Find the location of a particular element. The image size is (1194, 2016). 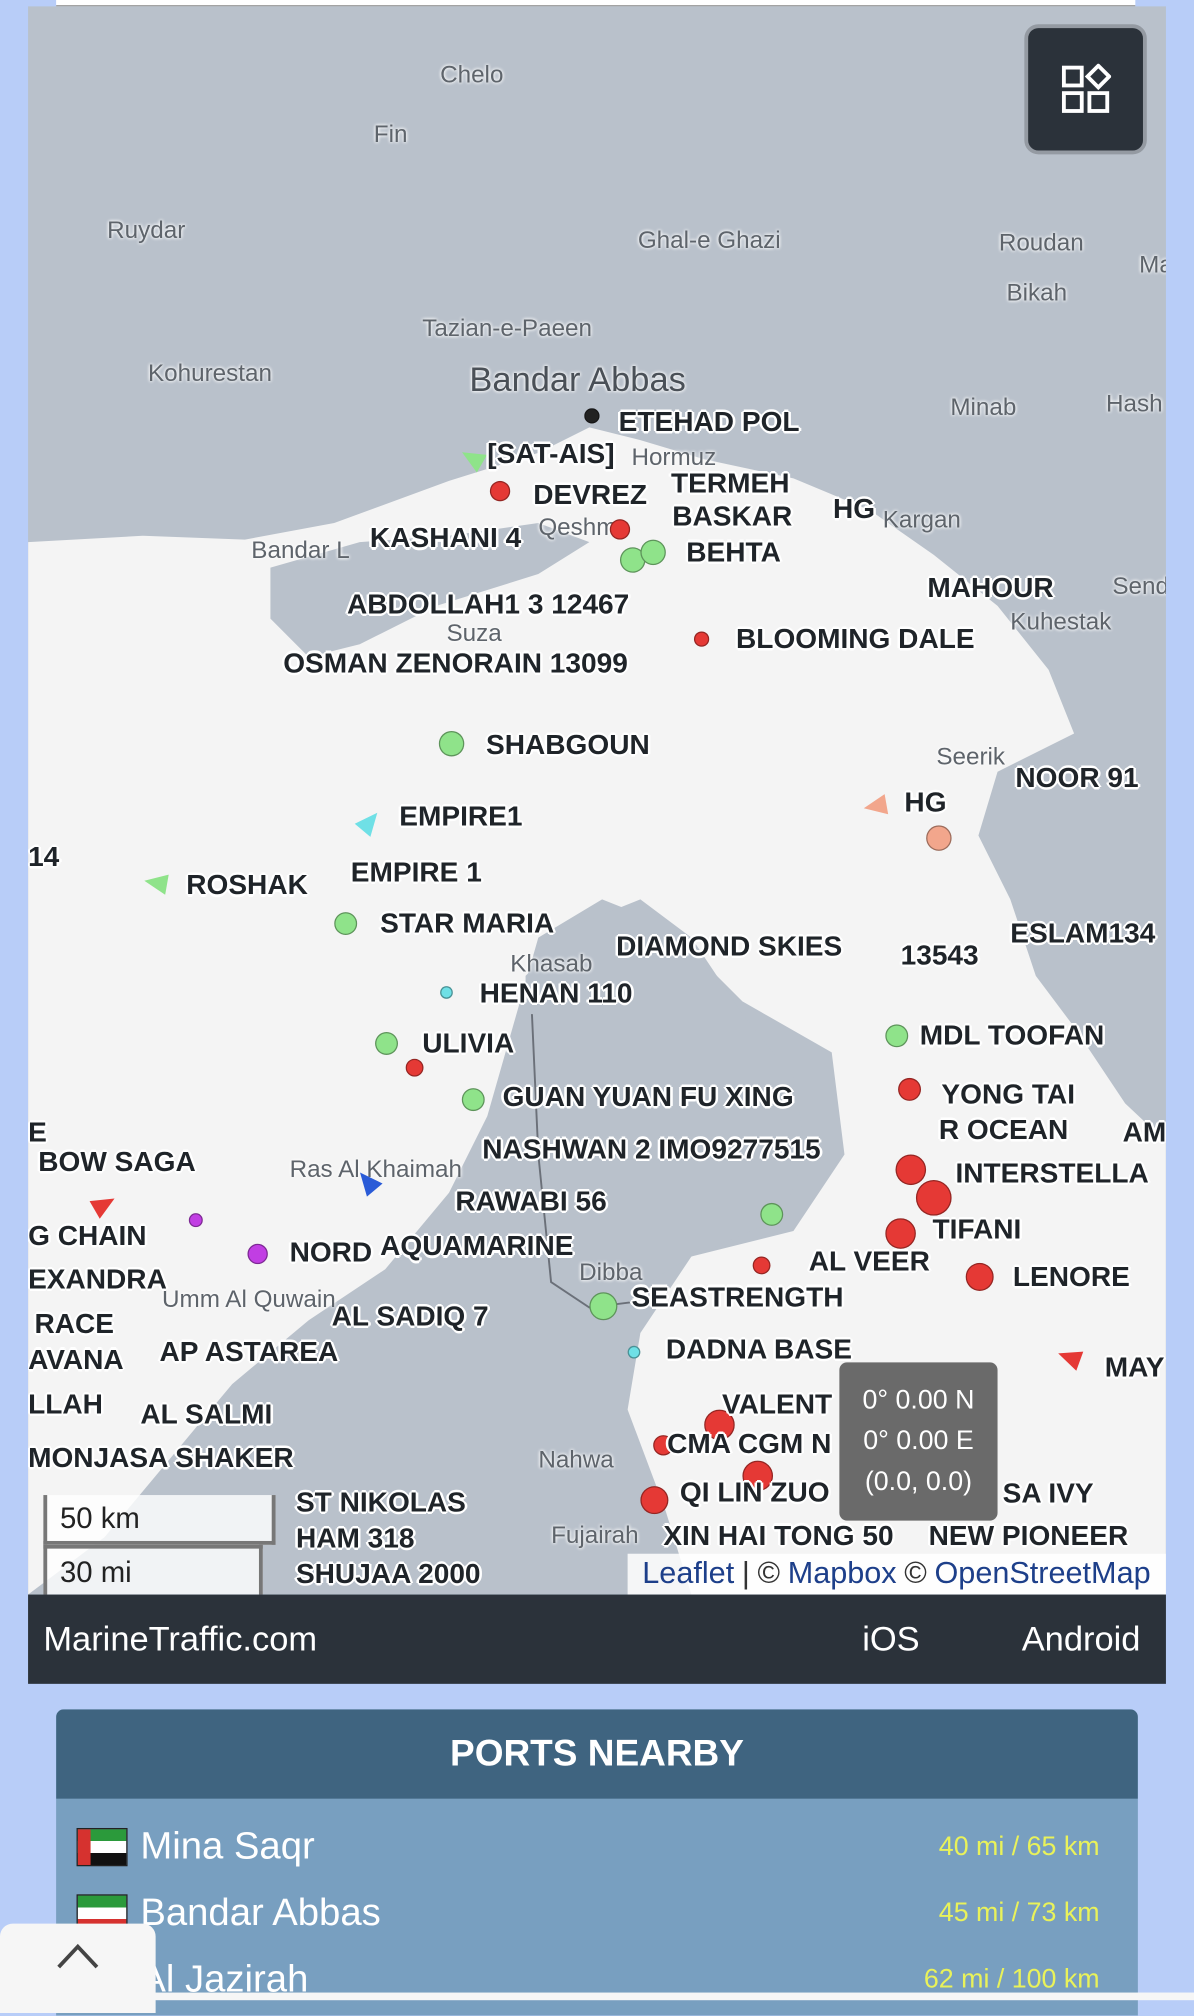

leaflet-link: Leaflet is located at coordinates (688, 1573).